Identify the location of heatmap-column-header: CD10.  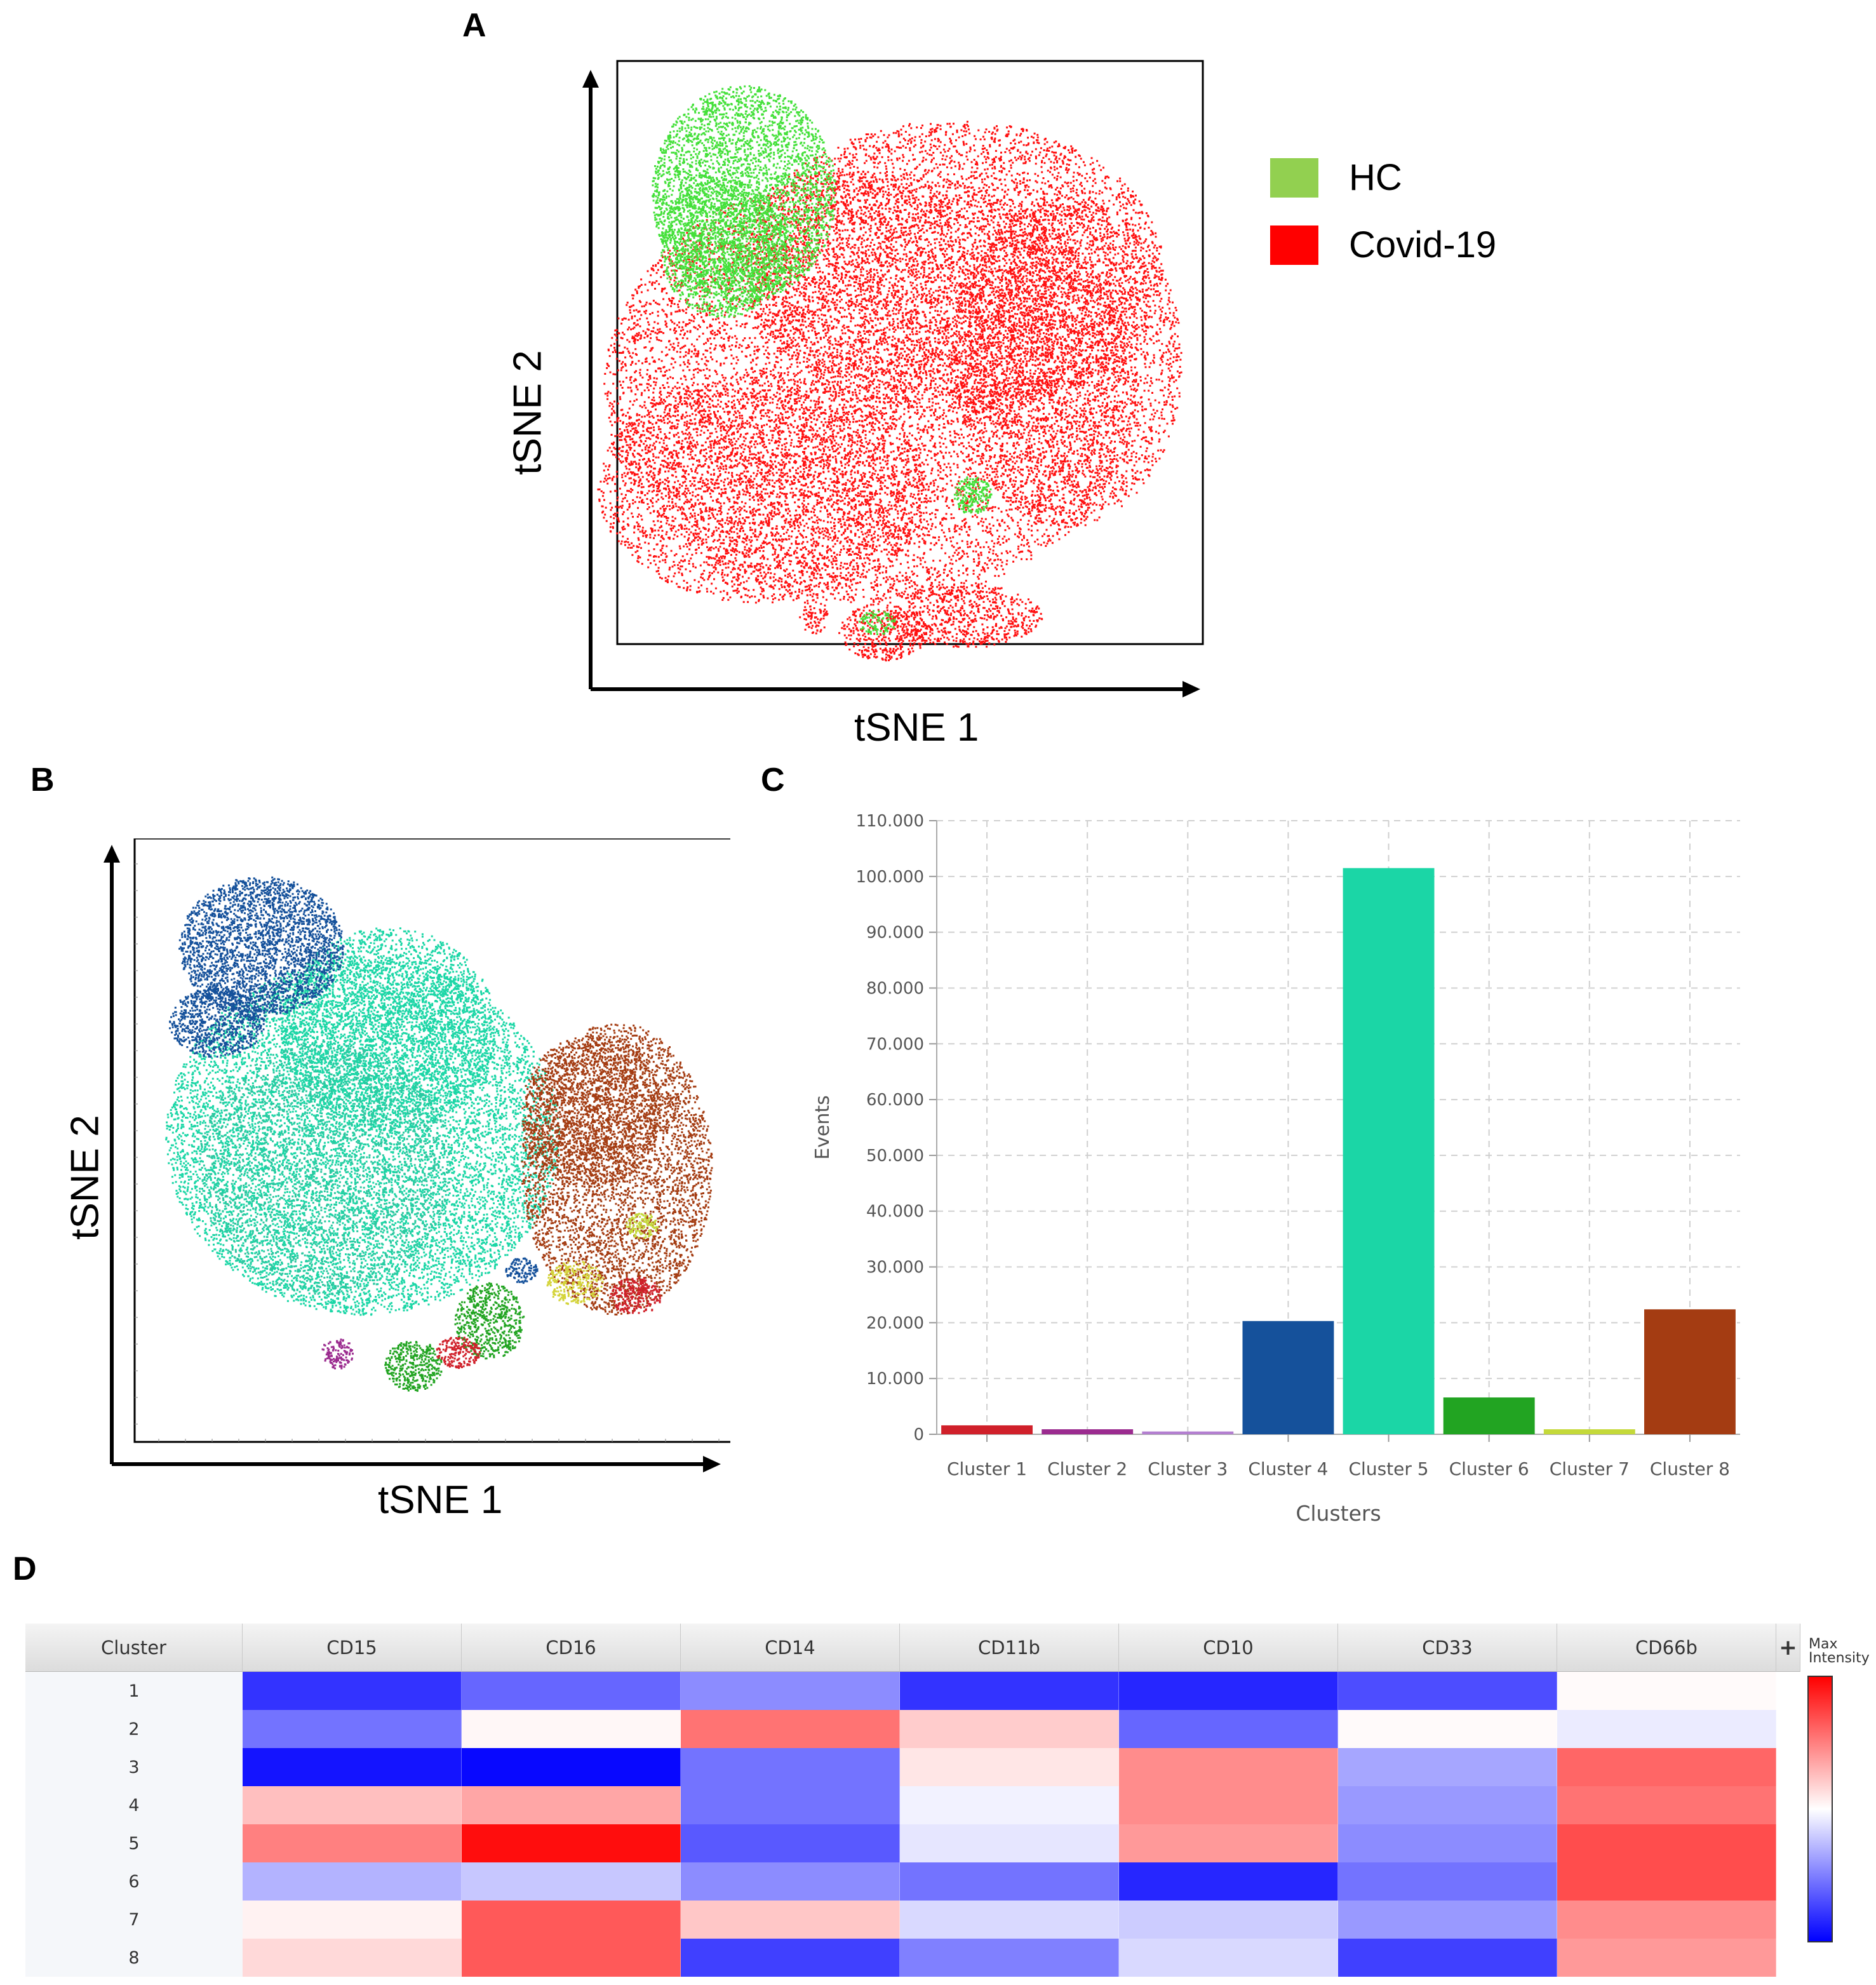
(1228, 1648).